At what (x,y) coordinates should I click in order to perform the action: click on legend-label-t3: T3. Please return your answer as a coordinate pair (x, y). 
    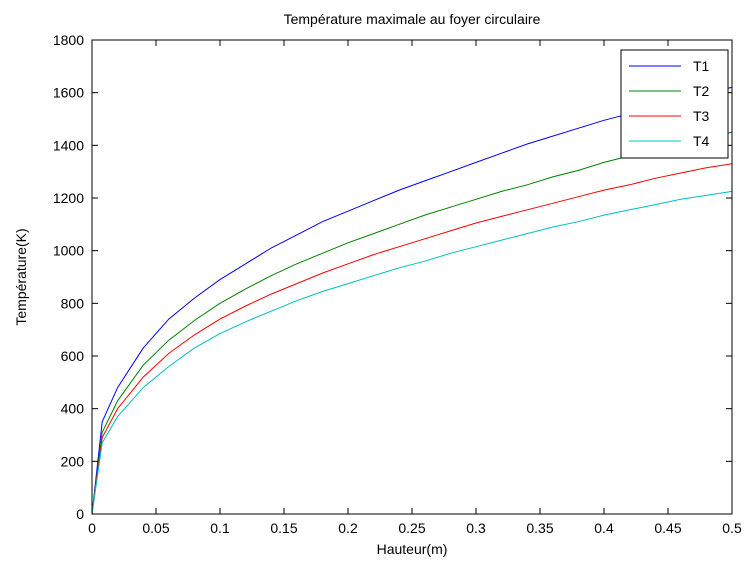
    Looking at the image, I should click on (701, 116).